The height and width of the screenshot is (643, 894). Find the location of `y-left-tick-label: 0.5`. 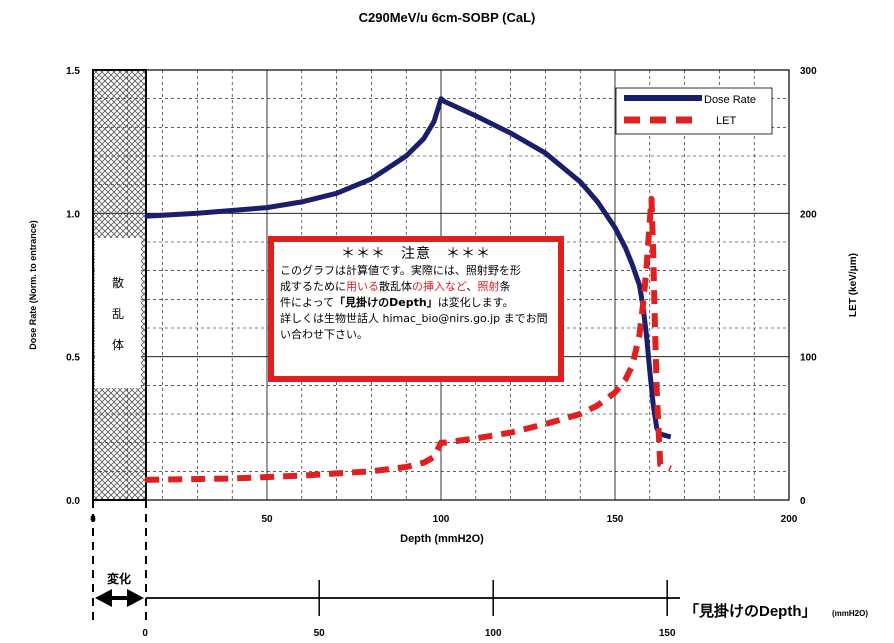

y-left-tick-label: 0.5 is located at coordinates (73, 358).